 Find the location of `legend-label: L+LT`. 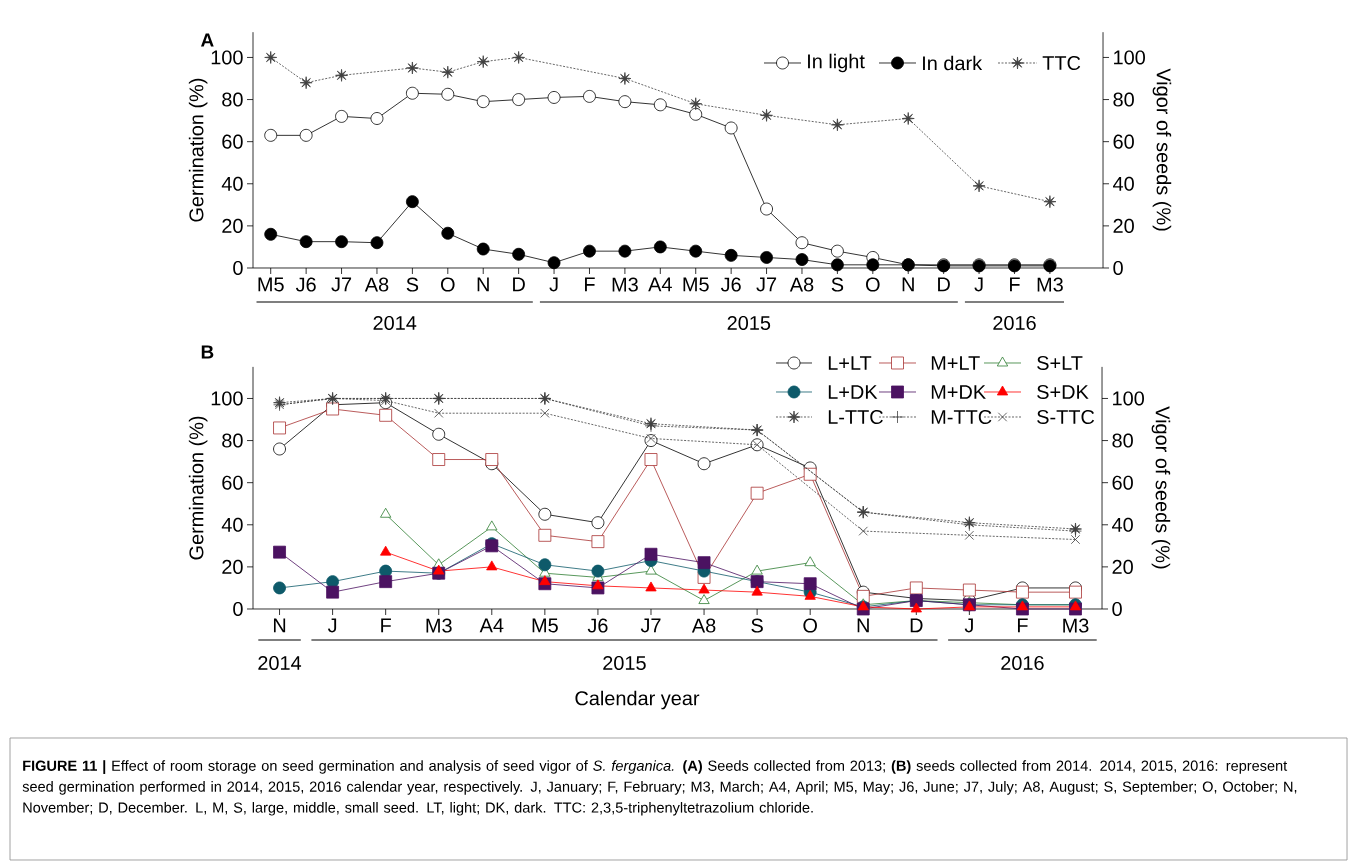

legend-label: L+LT is located at coordinates (850, 363).